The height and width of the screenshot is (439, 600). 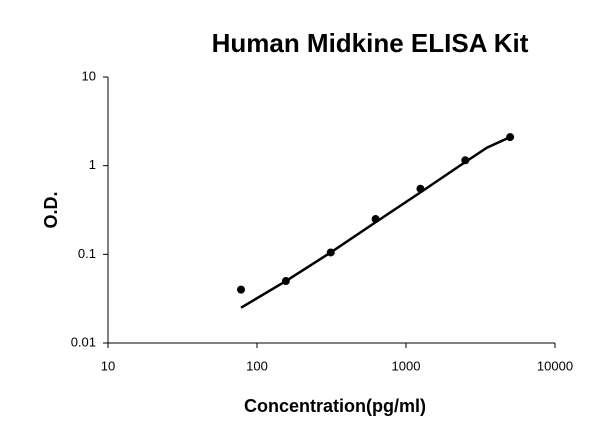 I want to click on x-tick-label: 100, so click(x=257, y=365).